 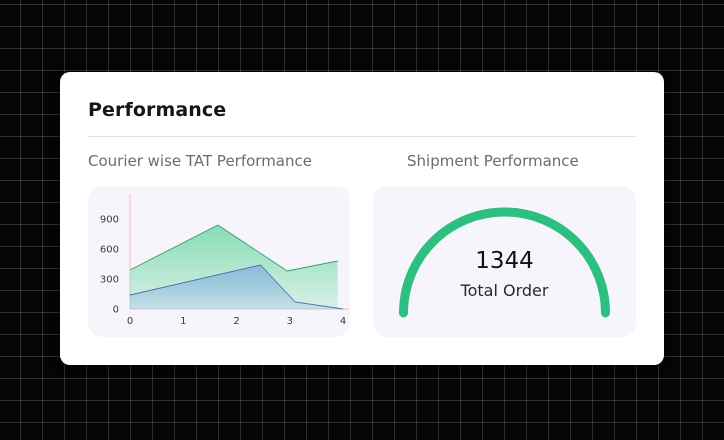 What do you see at coordinates (109, 280) in the screenshot?
I see `y-tick-label: 300` at bounding box center [109, 280].